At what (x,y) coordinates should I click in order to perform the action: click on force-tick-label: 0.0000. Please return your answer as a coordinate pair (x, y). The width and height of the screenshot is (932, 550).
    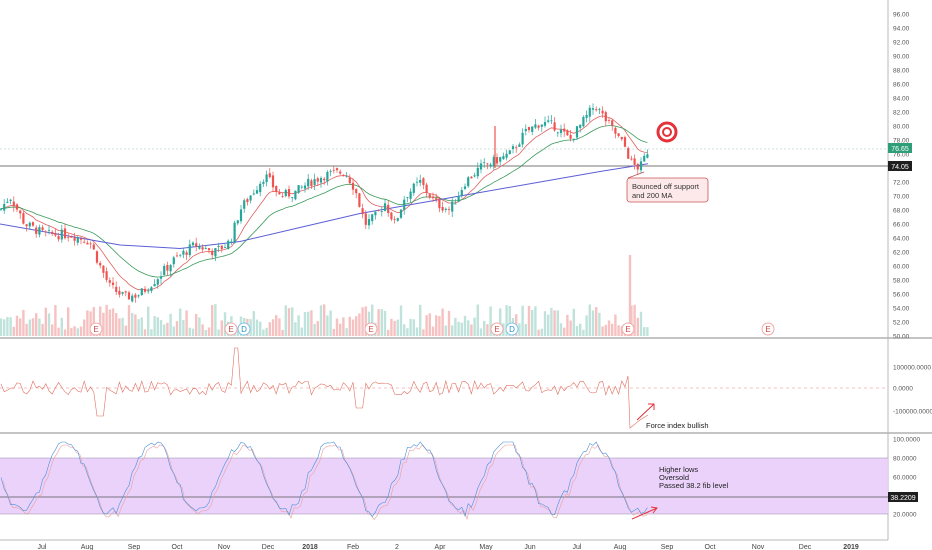
    Looking at the image, I should click on (903, 389).